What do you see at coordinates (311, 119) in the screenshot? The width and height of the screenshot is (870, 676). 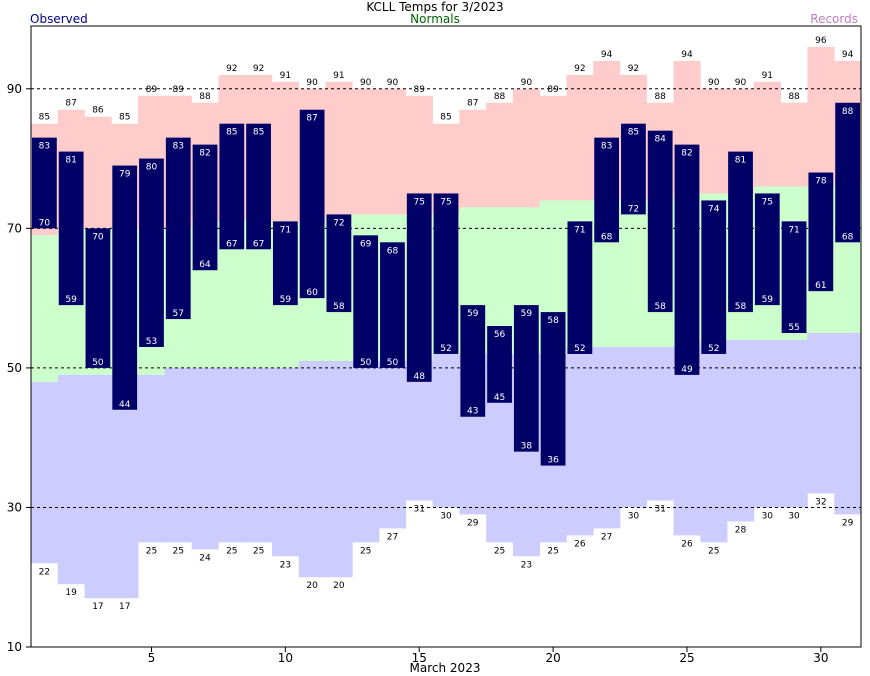 I see `observed-high-label: 87` at bounding box center [311, 119].